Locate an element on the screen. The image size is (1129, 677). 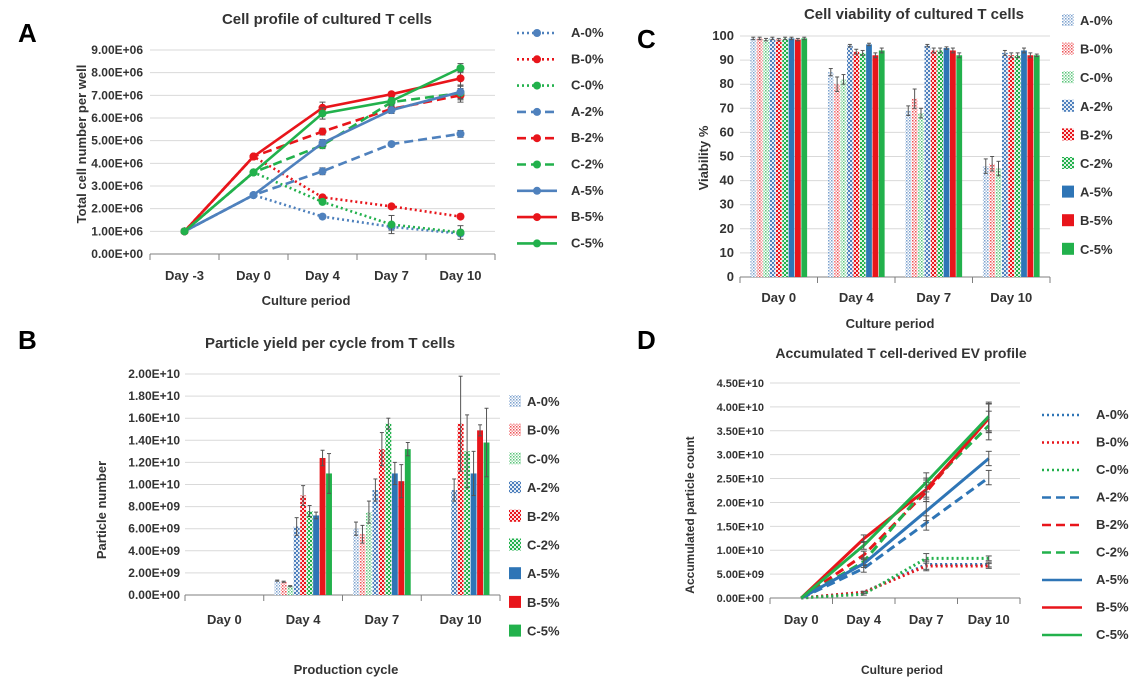
y-axis-label-c: Viability % is located at coordinates (703, 157).